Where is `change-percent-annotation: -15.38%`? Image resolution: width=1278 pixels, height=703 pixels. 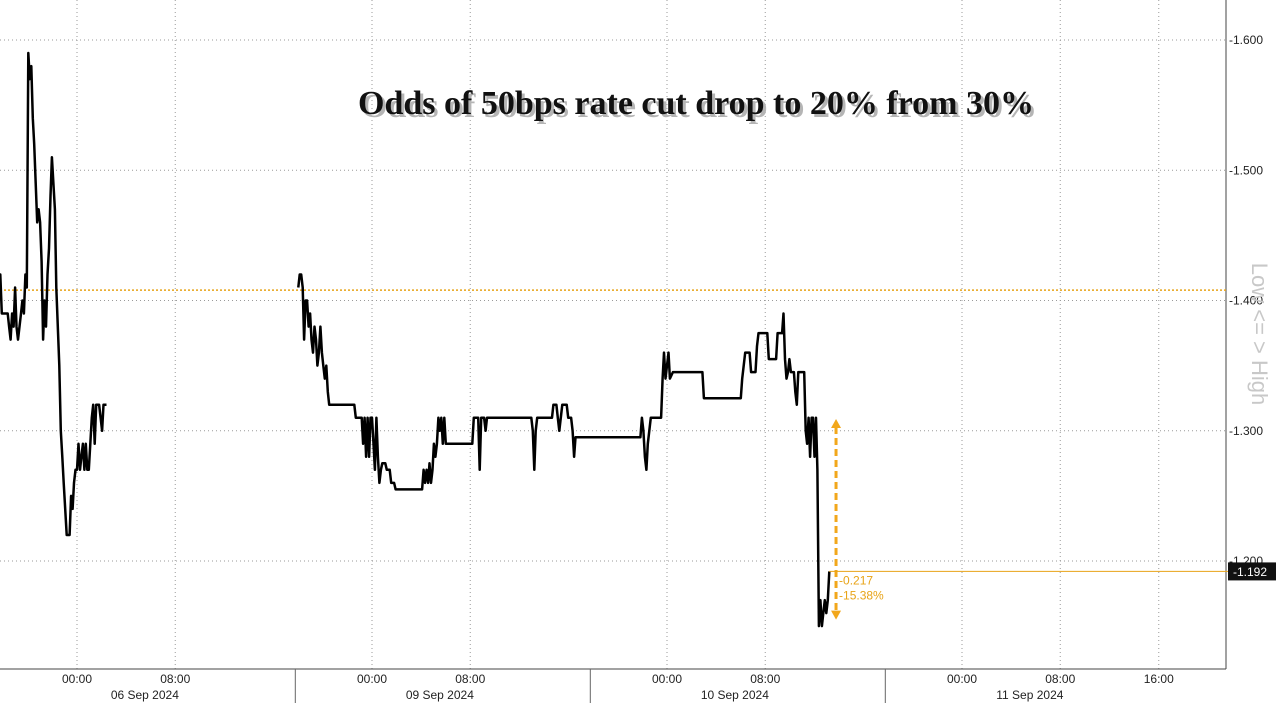
change-percent-annotation: -15.38% is located at coordinates (861, 595).